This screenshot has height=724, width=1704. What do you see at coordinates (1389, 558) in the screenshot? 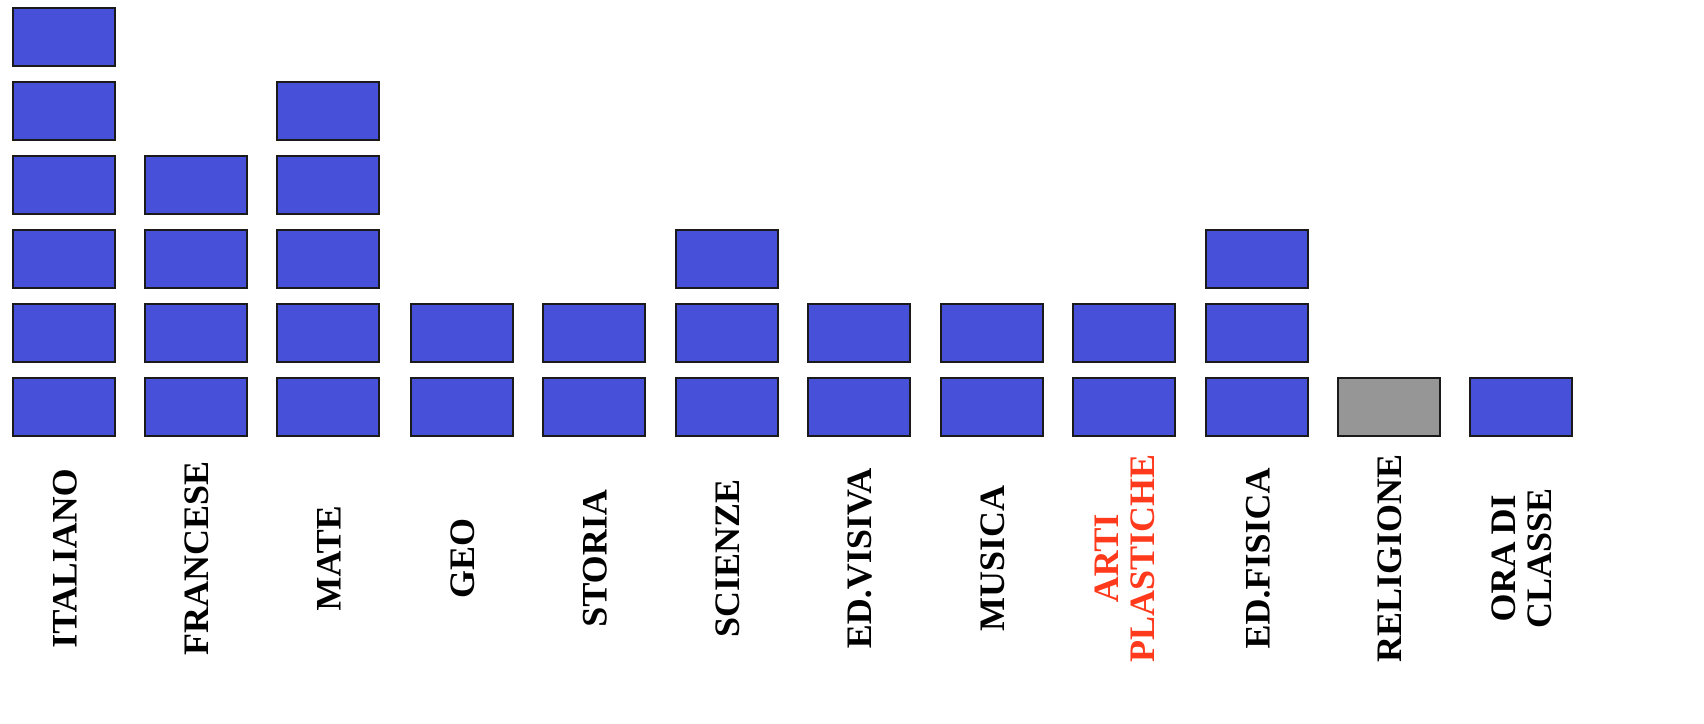
I see `category-label-religione: RELIGIONE` at bounding box center [1389, 558].